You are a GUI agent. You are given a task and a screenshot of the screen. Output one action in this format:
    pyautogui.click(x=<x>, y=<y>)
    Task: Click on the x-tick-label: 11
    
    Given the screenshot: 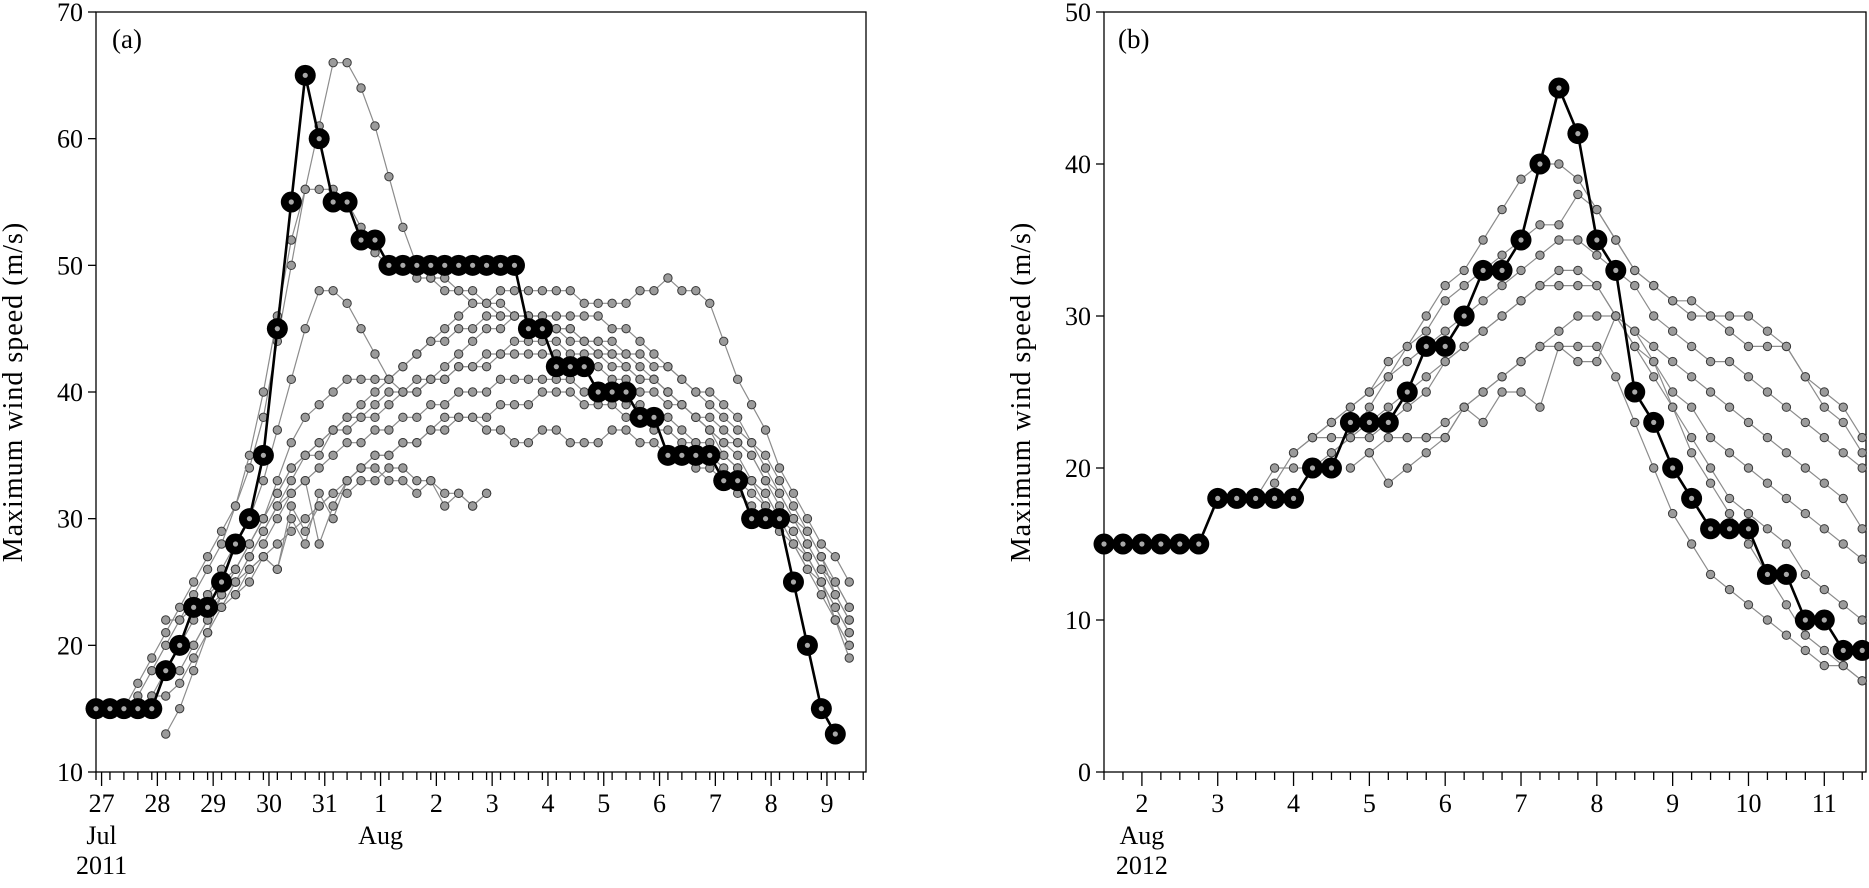 What is the action you would take?
    pyautogui.click(x=1824, y=803)
    